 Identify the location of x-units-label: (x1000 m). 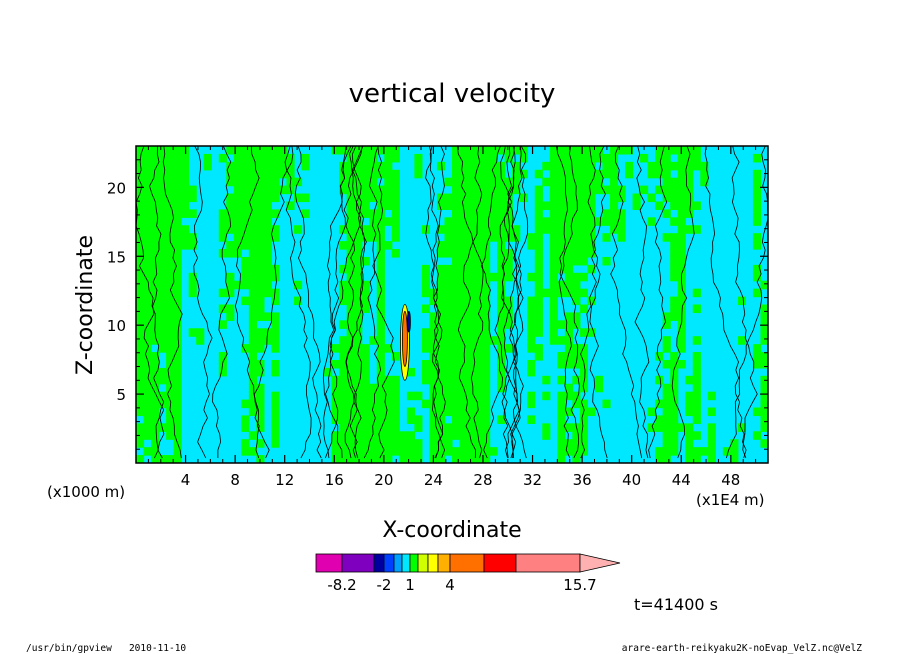
(86, 492).